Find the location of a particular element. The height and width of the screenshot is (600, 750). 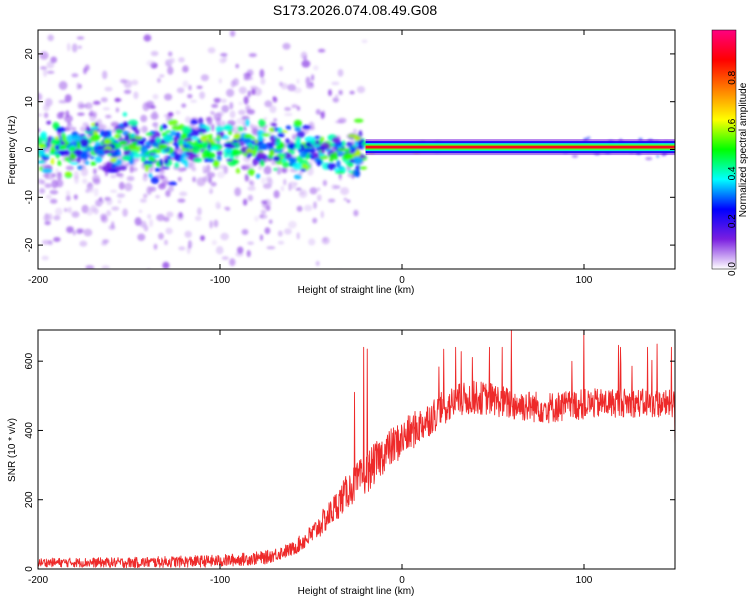

snr-x-tick-label: 100 is located at coordinates (584, 580).